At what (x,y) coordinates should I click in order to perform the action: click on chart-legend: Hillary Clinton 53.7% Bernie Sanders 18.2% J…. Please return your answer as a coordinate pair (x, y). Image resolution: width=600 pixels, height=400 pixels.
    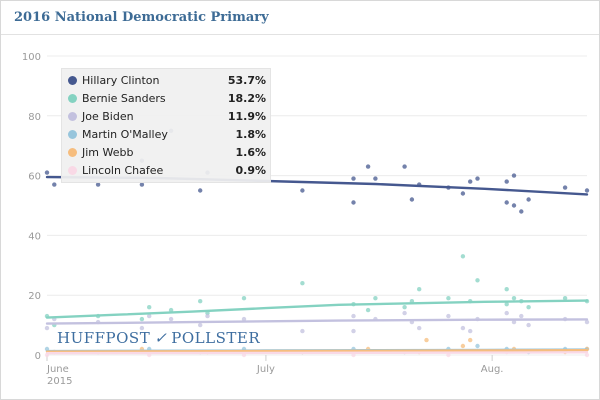
    Looking at the image, I should click on (166, 125).